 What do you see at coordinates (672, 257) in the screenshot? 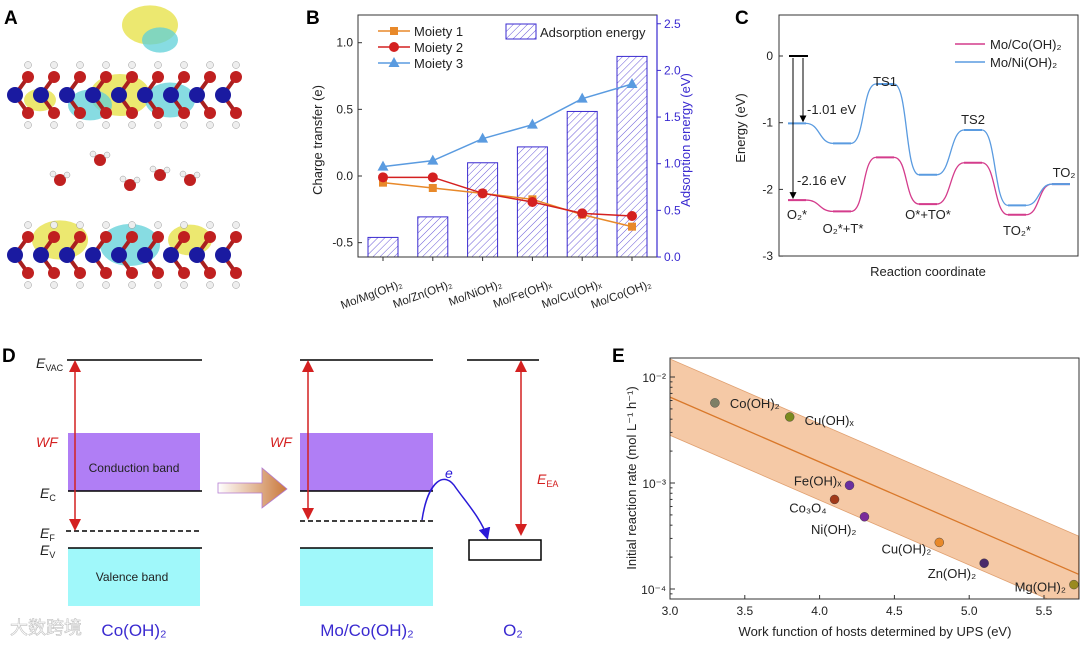
I see `y2-tick-label: 0.0` at bounding box center [672, 257].